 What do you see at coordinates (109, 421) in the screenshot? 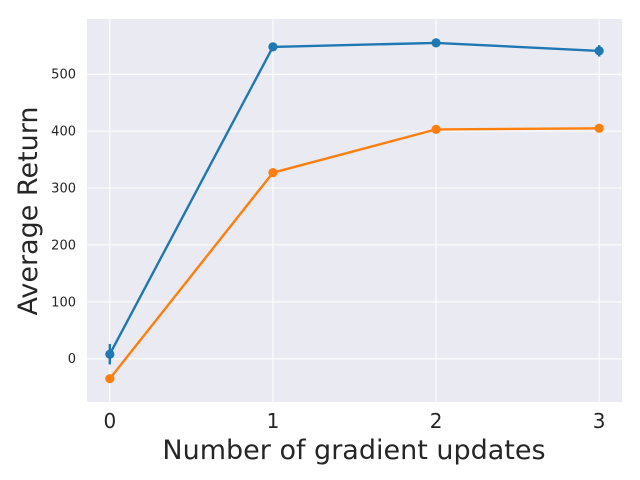
I see `x-tick-label: 0` at bounding box center [109, 421].